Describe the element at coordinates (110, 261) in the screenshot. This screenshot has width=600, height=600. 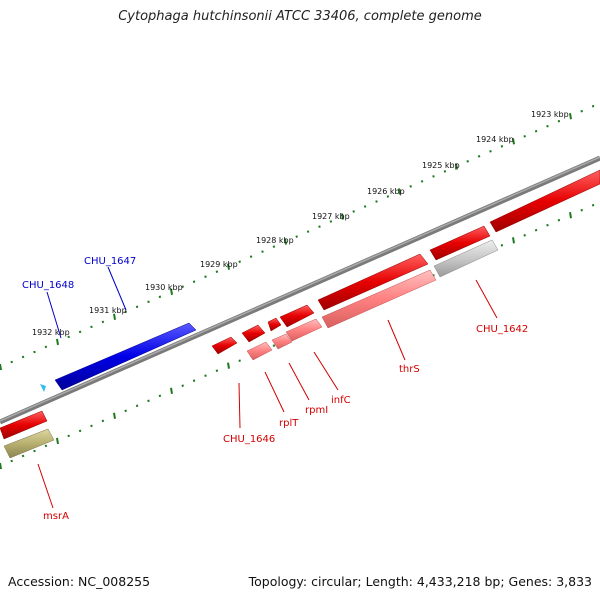
I see `gene-label-chu-1647: CHU_1647` at that location.